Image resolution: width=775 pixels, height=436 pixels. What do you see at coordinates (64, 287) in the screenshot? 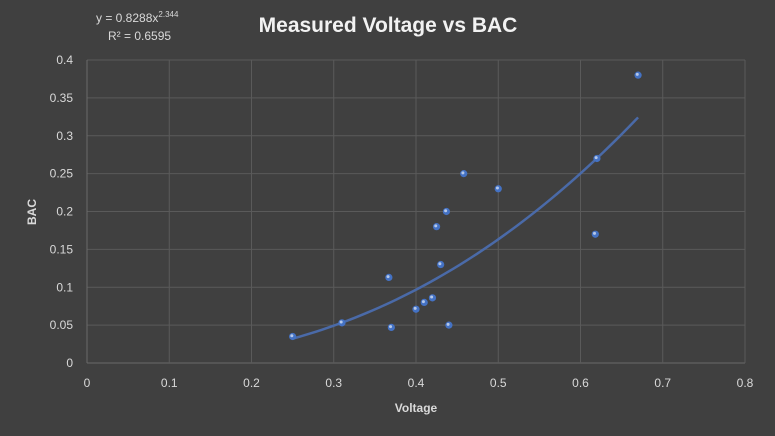
I see `y-tick-label: 0.1` at bounding box center [64, 287].